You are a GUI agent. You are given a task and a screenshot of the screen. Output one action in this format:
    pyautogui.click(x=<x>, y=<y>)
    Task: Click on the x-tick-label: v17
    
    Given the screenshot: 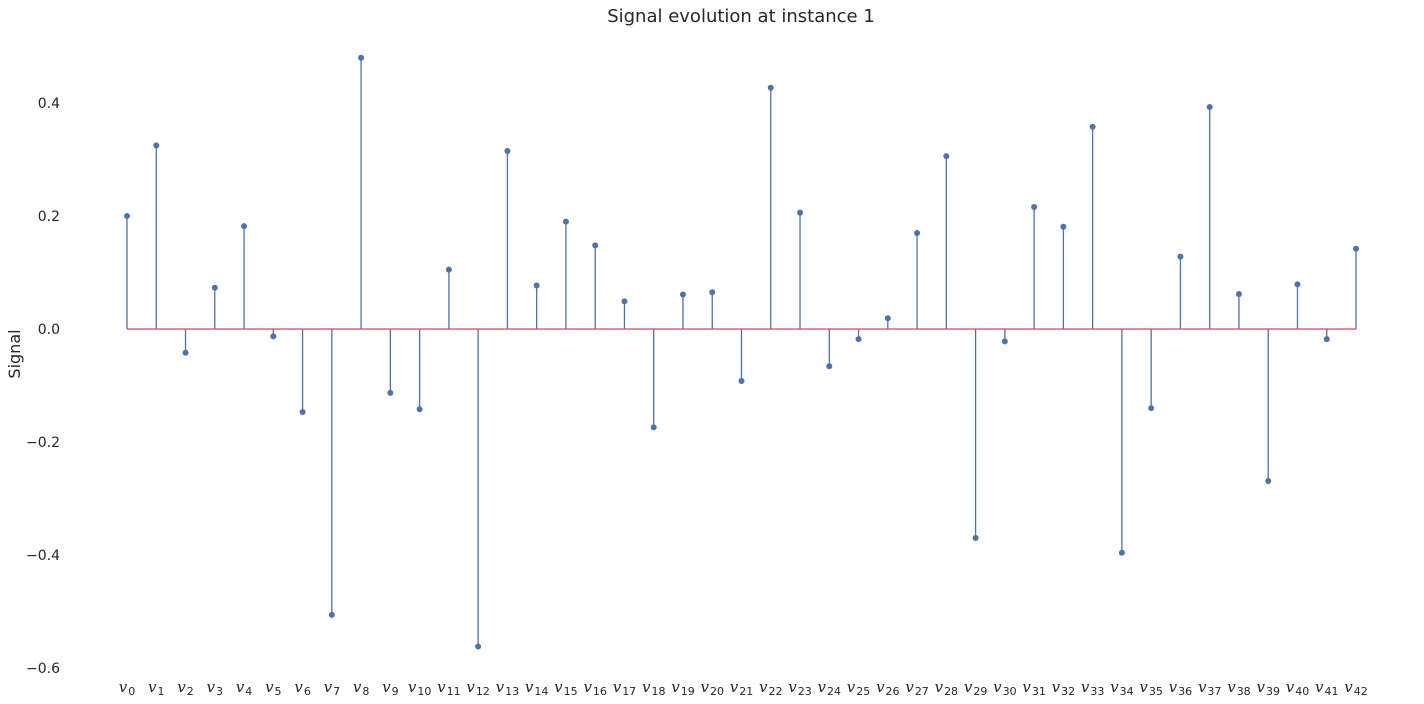 What is the action you would take?
    pyautogui.click(x=624, y=688)
    